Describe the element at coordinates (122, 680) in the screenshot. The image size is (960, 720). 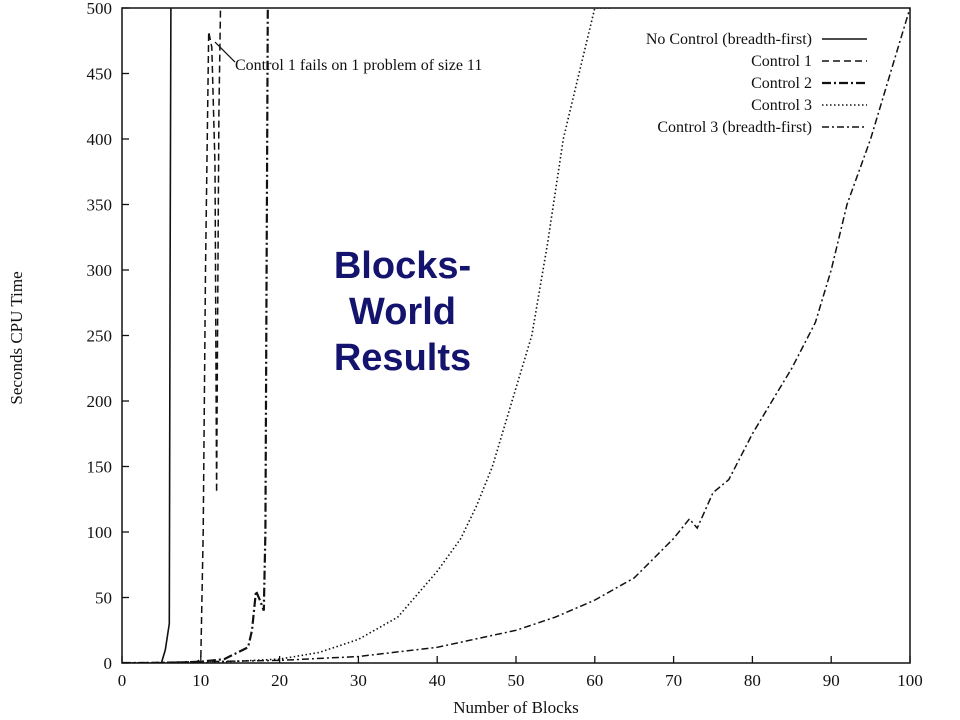
I see `x-tick-label: 0` at that location.